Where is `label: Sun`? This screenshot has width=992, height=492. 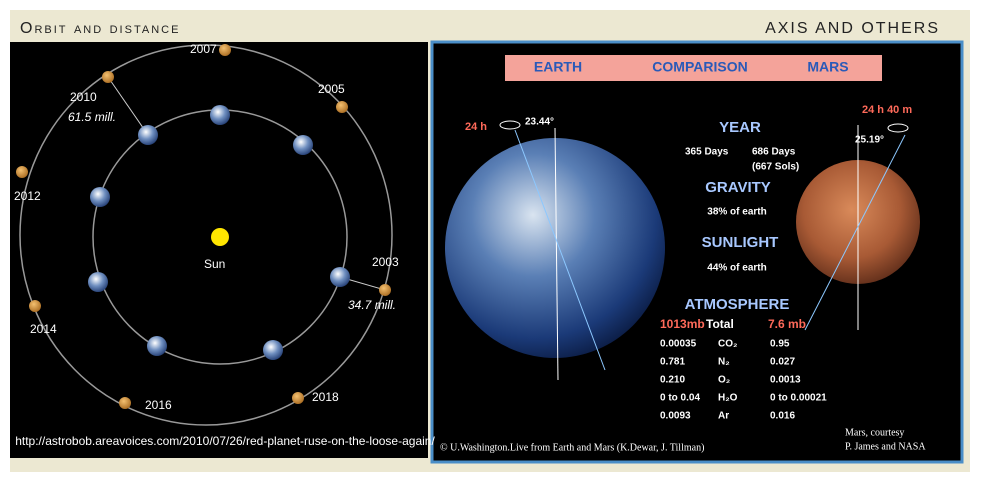
label: Sun is located at coordinates (214, 264).